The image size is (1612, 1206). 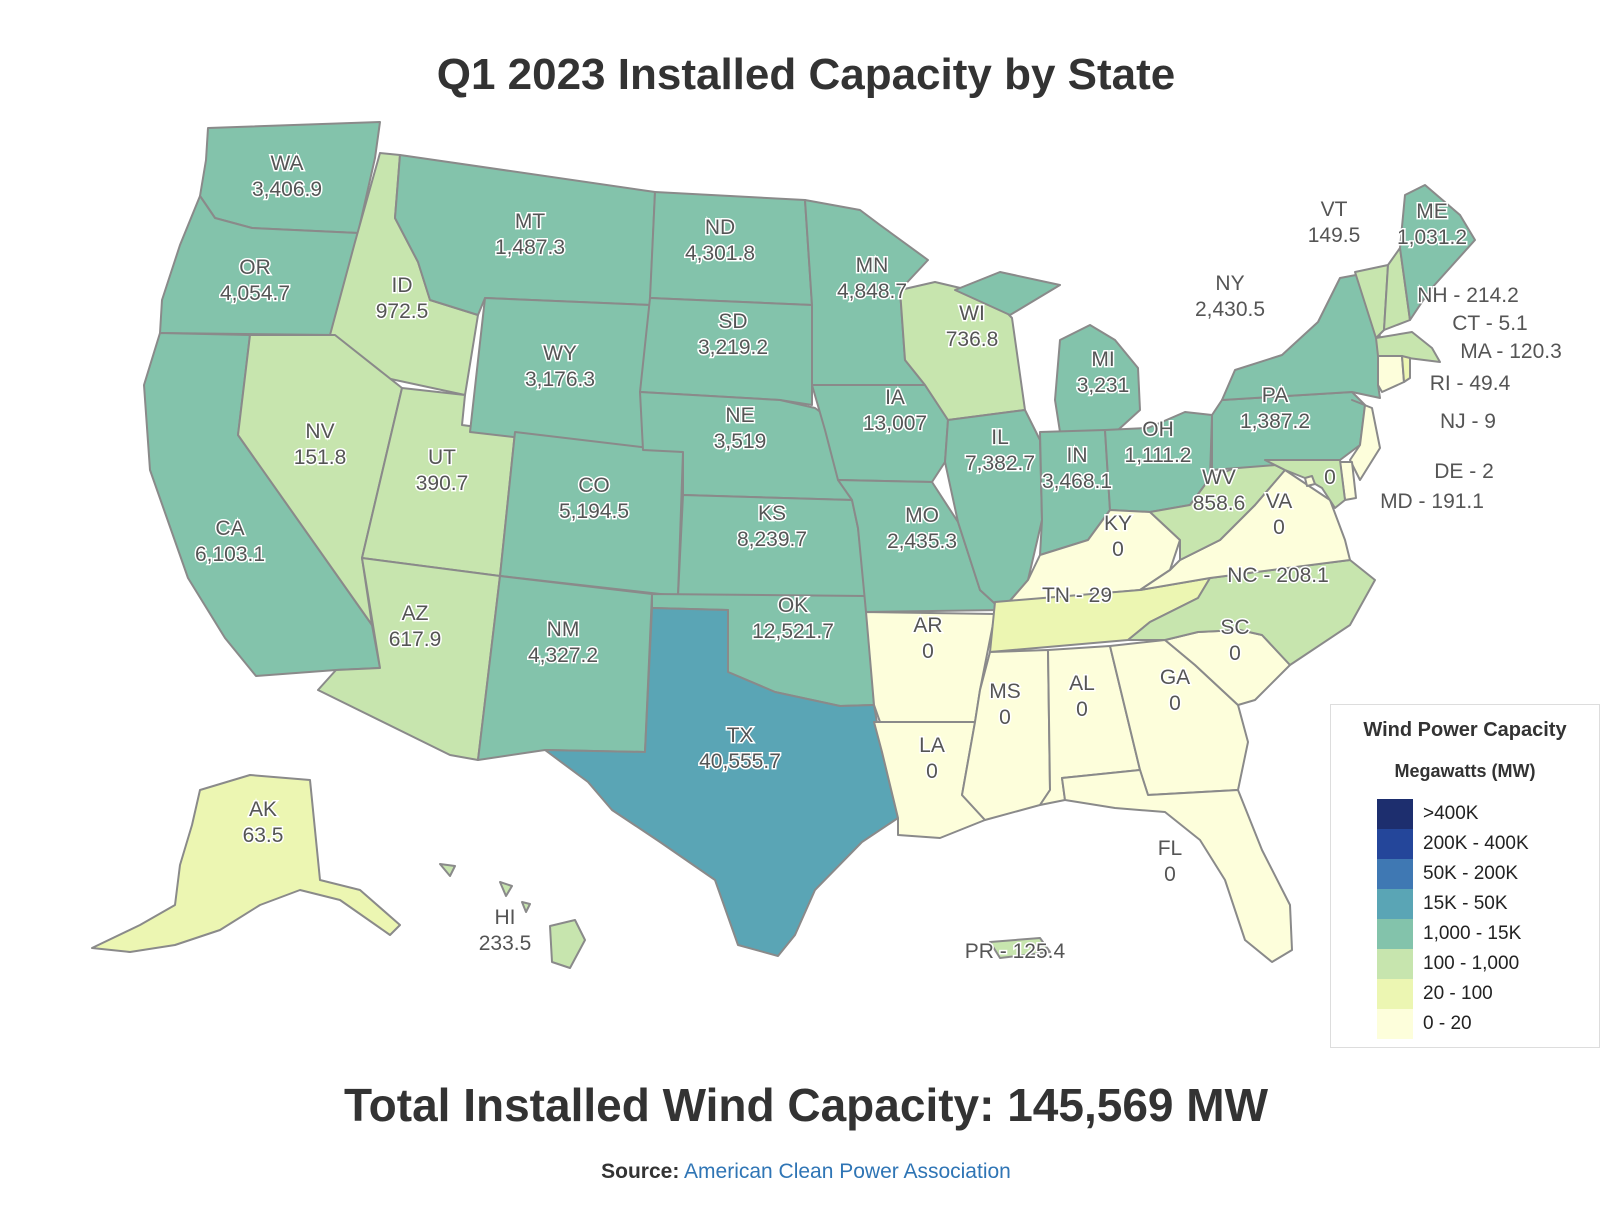 I want to click on state-value-ID: 972.5, so click(x=402, y=311).